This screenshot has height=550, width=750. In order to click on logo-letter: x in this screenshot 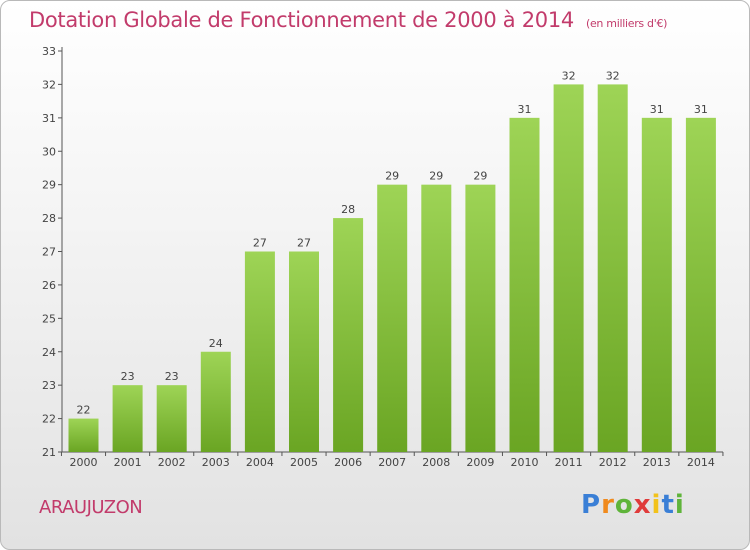, I will do `click(642, 505)`.